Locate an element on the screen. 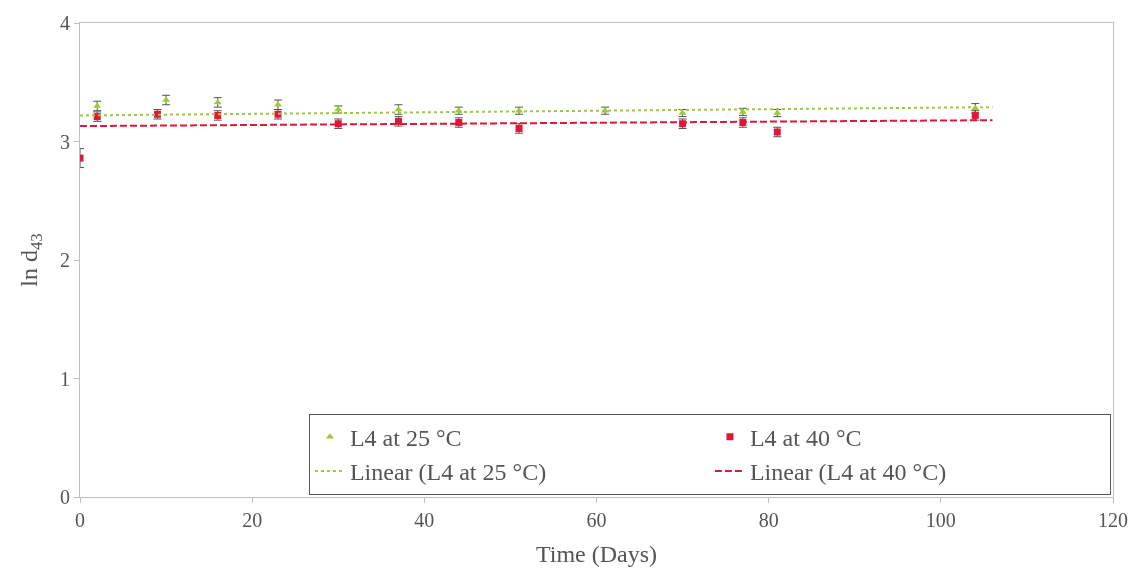 The height and width of the screenshot is (575, 1143). y-tick-label: 0 is located at coordinates (65, 497).